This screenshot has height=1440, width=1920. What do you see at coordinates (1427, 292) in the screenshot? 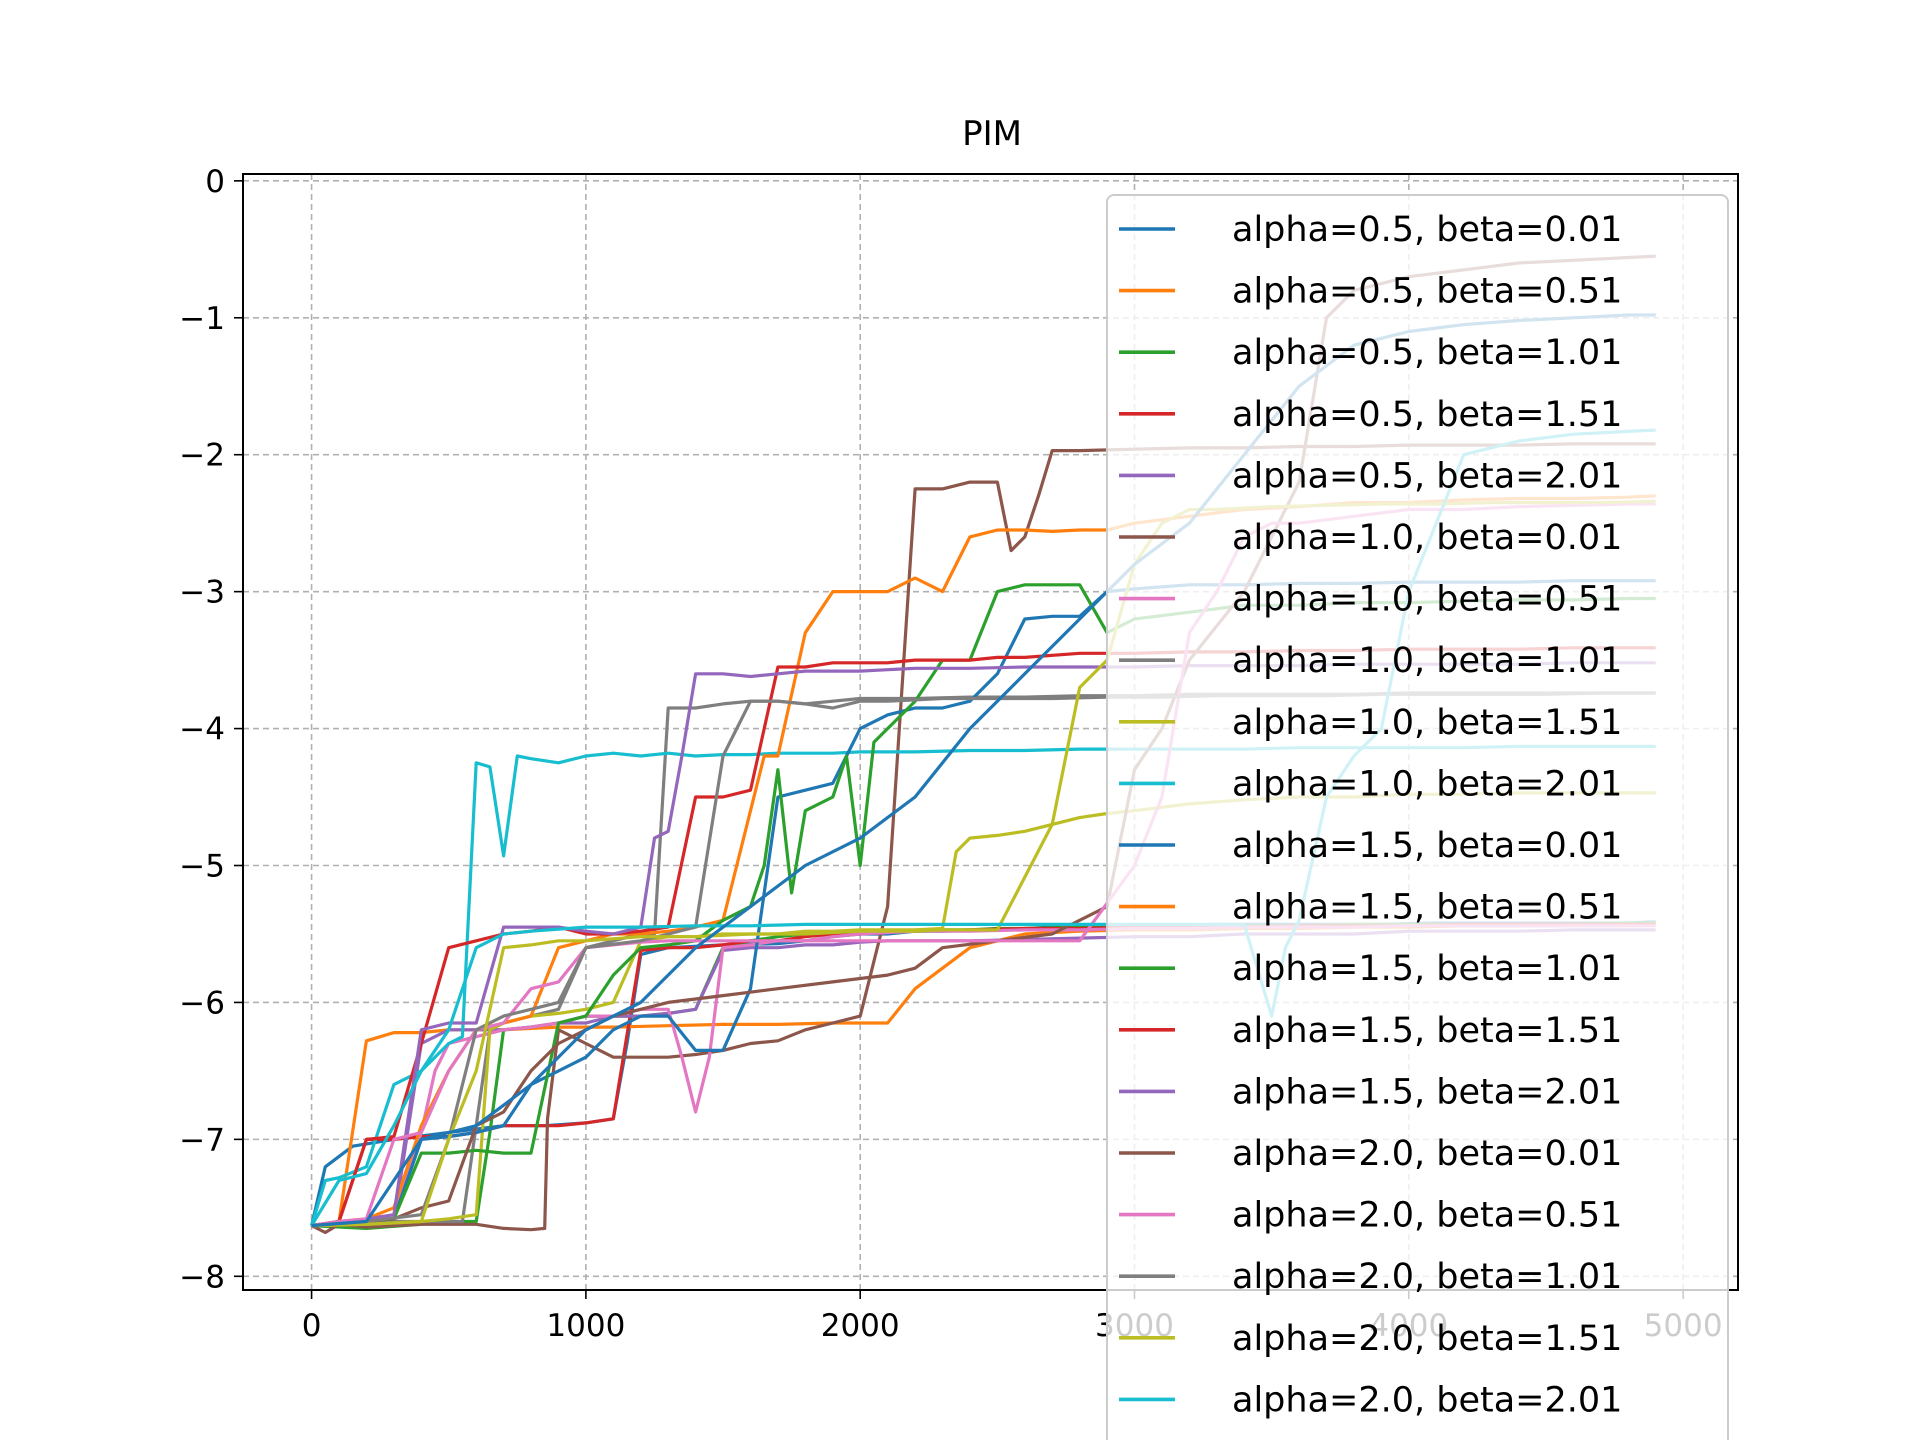
I see `legend-label: alpha=0.5, beta=0.51` at bounding box center [1427, 292].